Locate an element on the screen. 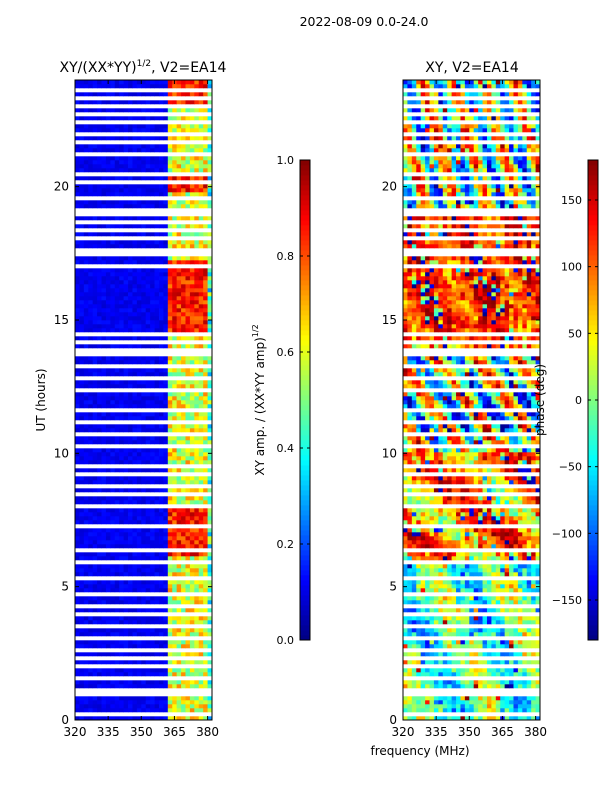  phase-colorbar-label: phase (deg) is located at coordinates (540, 400).